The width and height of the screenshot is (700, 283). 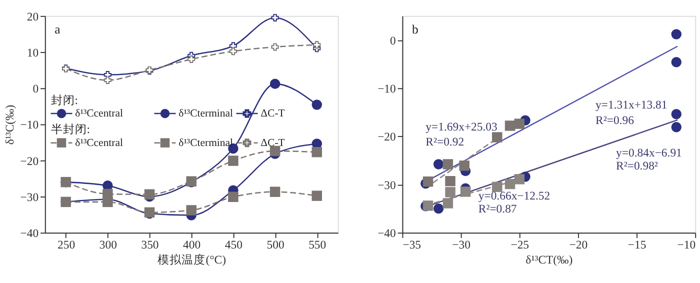 I want to click on x-tick-label: 400, so click(x=192, y=245).